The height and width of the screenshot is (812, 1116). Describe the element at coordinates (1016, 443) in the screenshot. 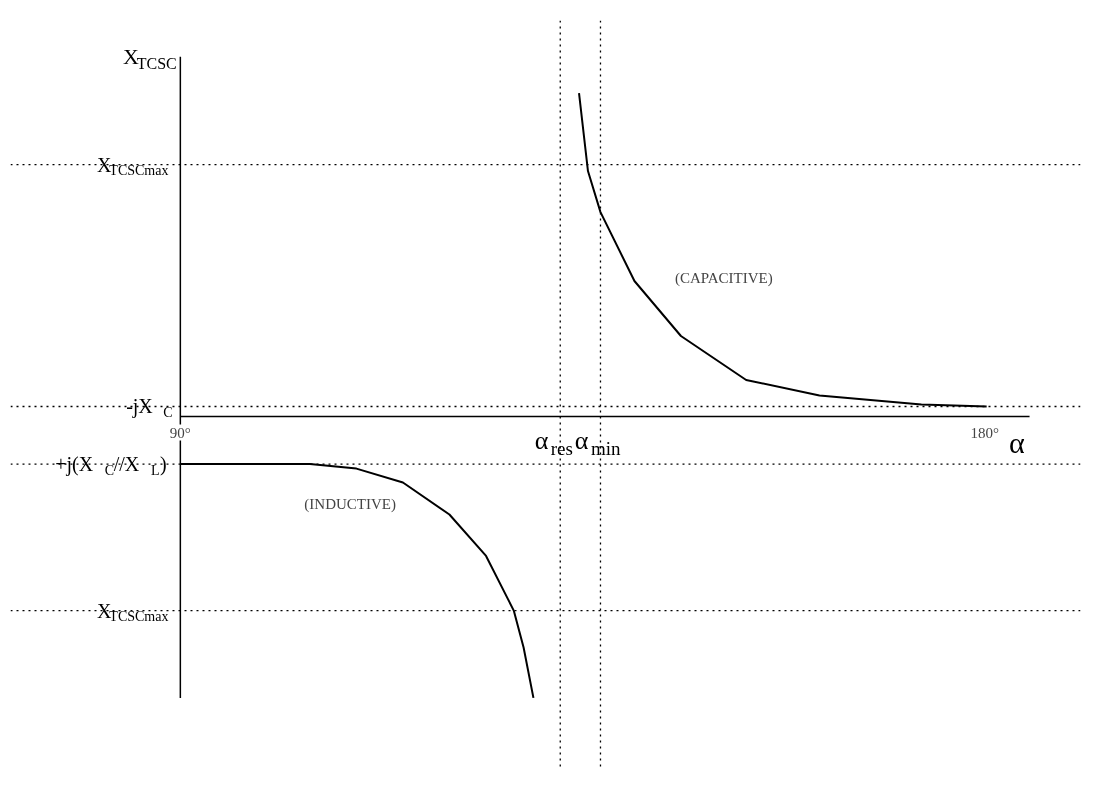

I see `x-axis-title: α` at that location.